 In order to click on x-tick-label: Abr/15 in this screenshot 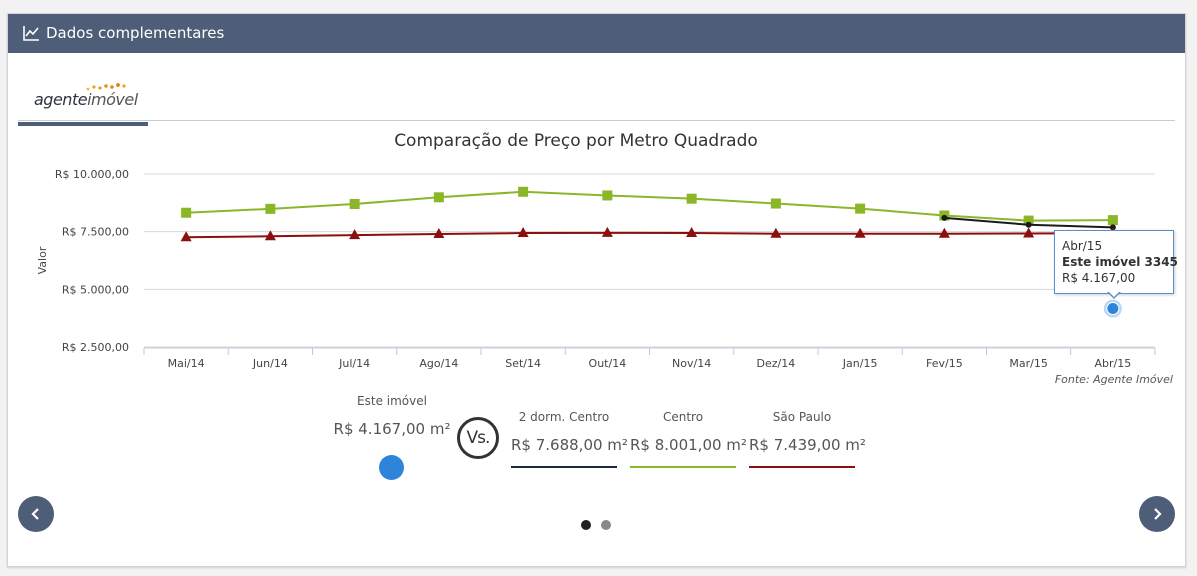, I will do `click(1113, 363)`.